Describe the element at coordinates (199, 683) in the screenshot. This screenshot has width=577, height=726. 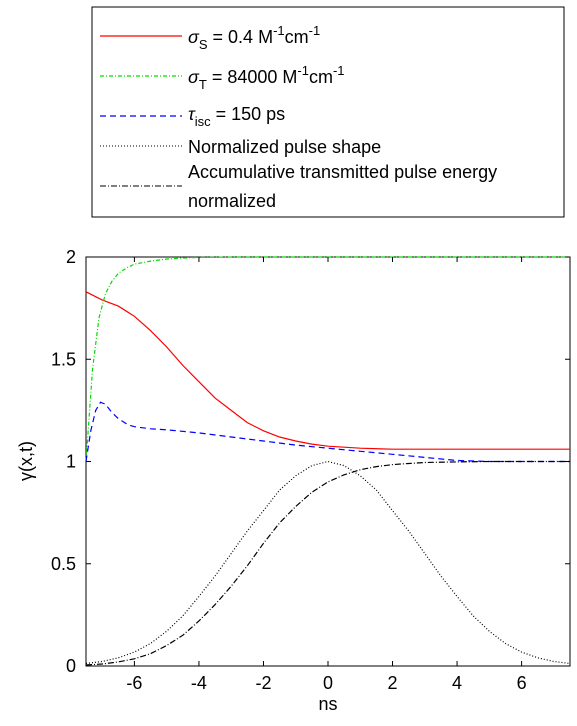
I see `x-tick-label: -4` at that location.